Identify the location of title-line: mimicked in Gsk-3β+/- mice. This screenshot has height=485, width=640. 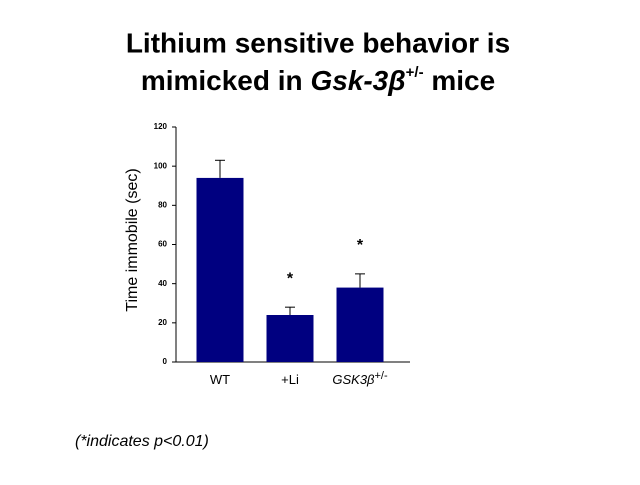
(318, 75).